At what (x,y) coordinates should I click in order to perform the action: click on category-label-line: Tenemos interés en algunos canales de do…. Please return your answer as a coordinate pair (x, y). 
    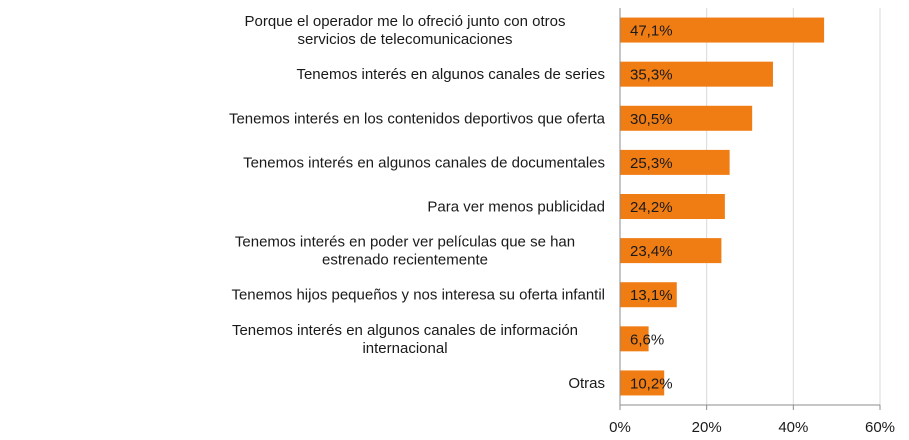
    Looking at the image, I should click on (424, 162).